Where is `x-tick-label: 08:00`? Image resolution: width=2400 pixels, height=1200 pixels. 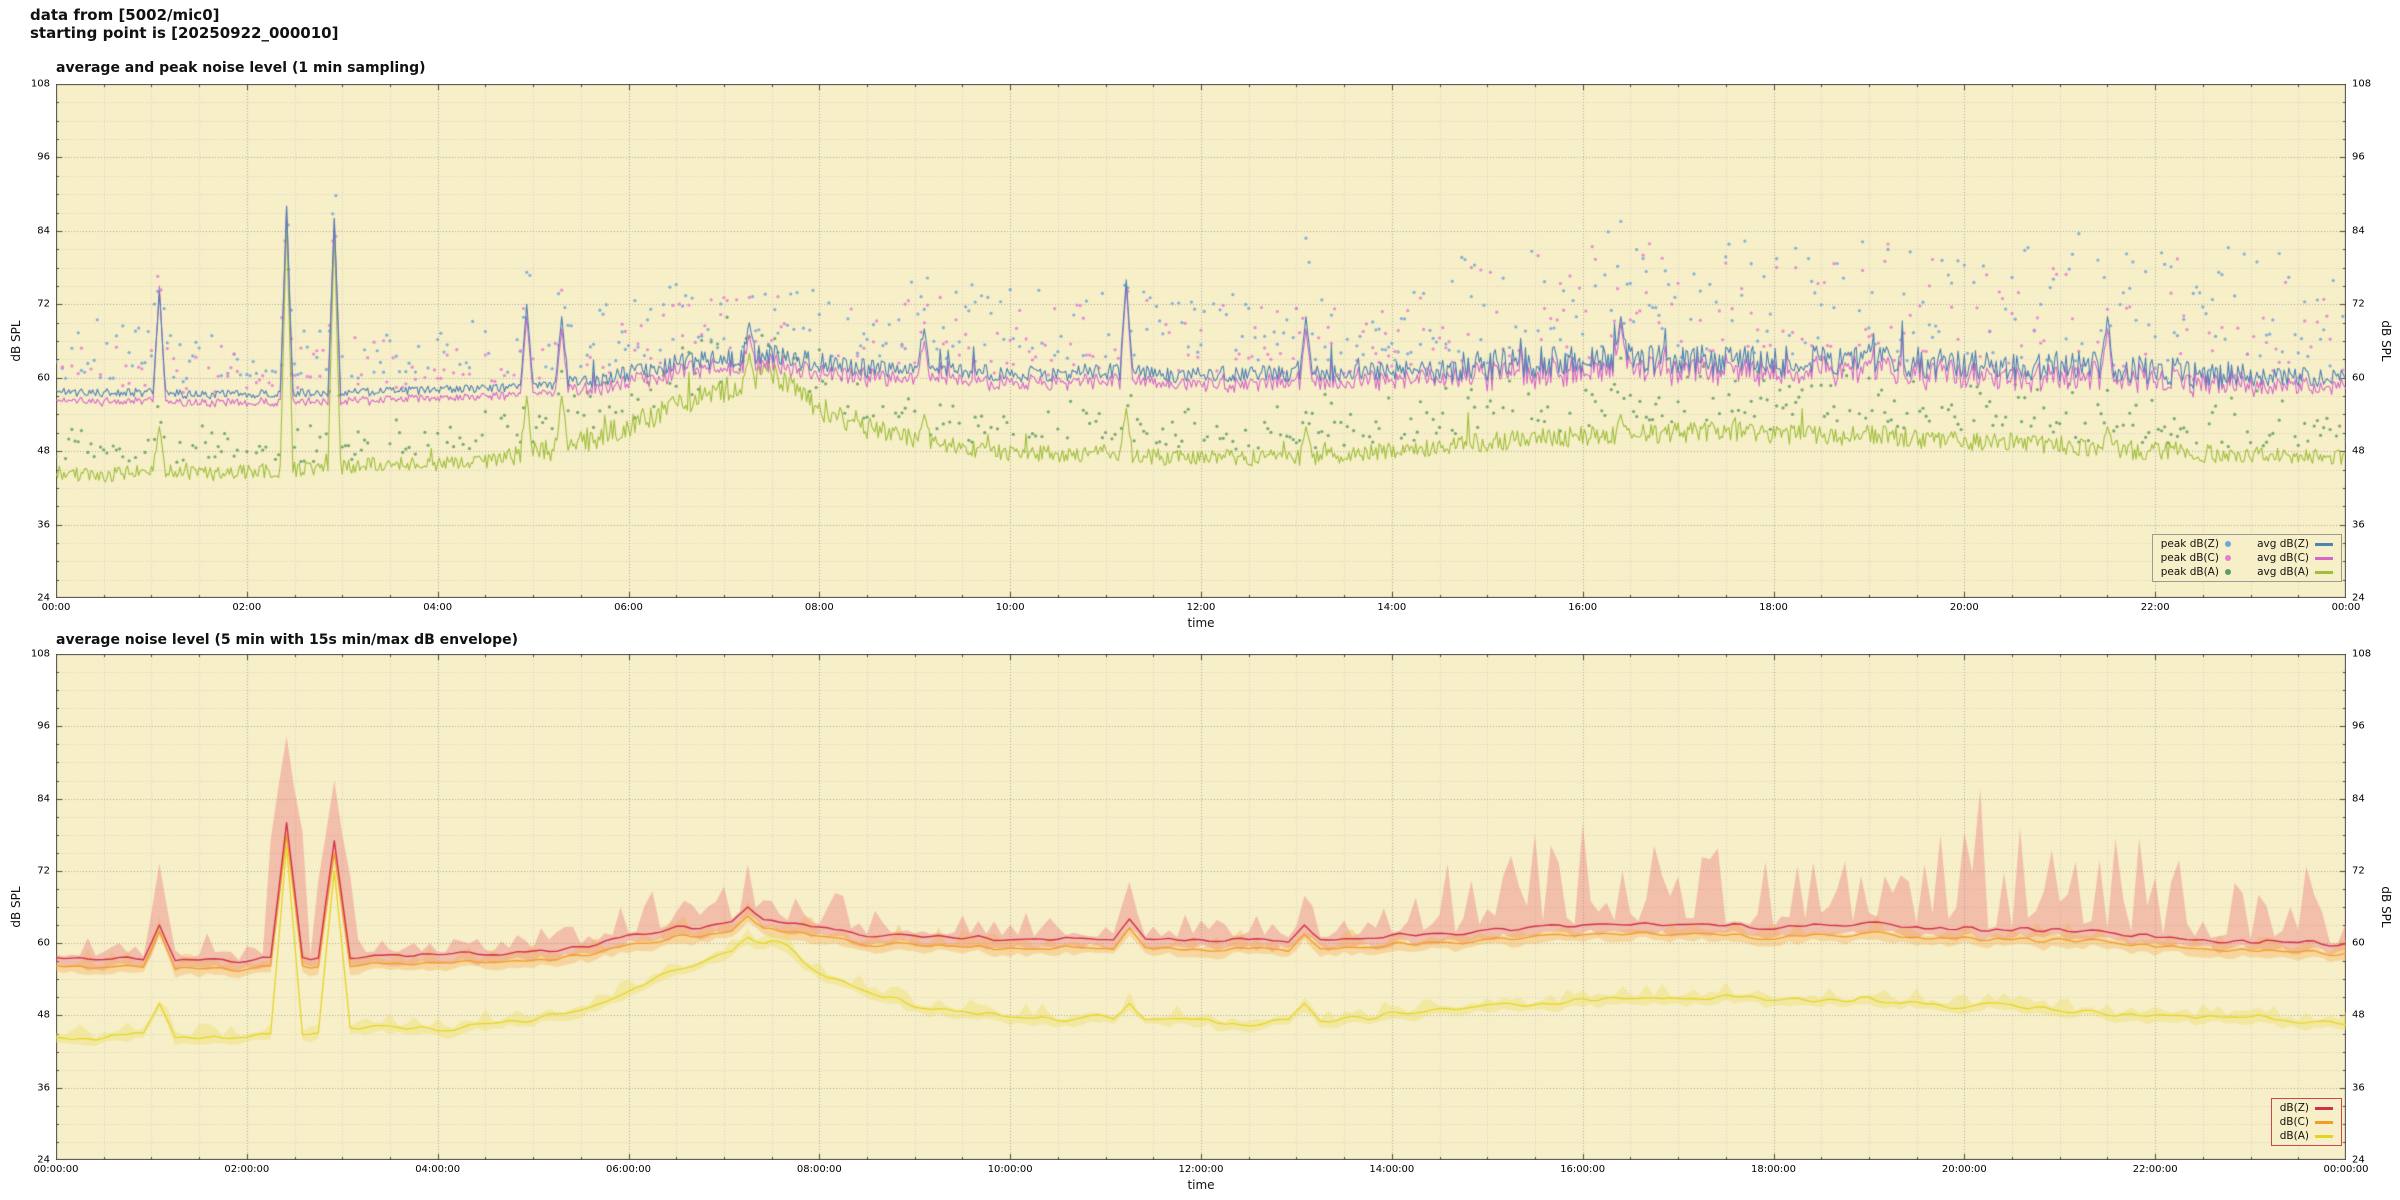 x-tick-label: 08:00 is located at coordinates (819, 607).